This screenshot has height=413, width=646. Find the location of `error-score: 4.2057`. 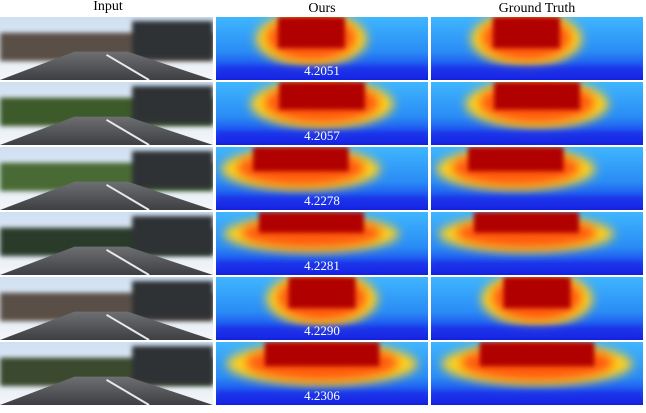

error-score: 4.2057 is located at coordinates (322, 135).